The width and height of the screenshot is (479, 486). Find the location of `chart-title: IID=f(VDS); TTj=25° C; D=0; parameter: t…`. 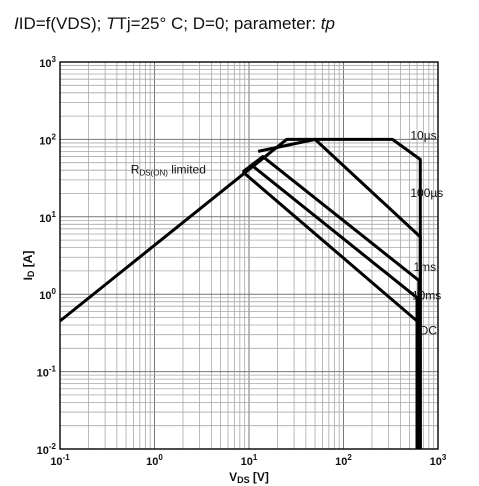

chart-title: IID=f(VDS); TTj=25° C; D=0; parameter: t… is located at coordinates (174, 23).